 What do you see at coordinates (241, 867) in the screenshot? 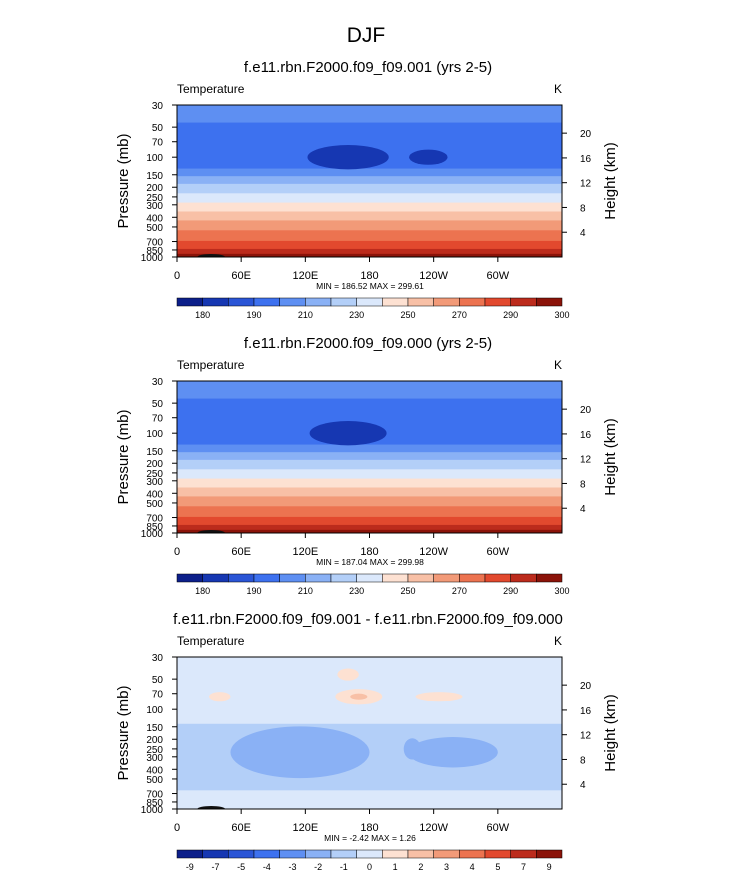
I see `colorbar-label: -5` at bounding box center [241, 867].